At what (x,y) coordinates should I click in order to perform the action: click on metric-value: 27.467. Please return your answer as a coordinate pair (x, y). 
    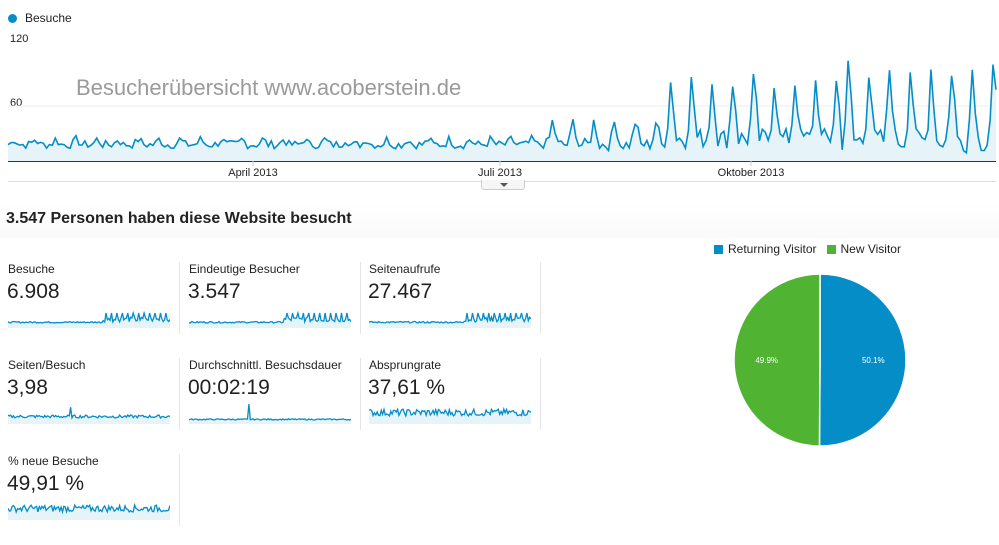
    Looking at the image, I should click on (400, 291).